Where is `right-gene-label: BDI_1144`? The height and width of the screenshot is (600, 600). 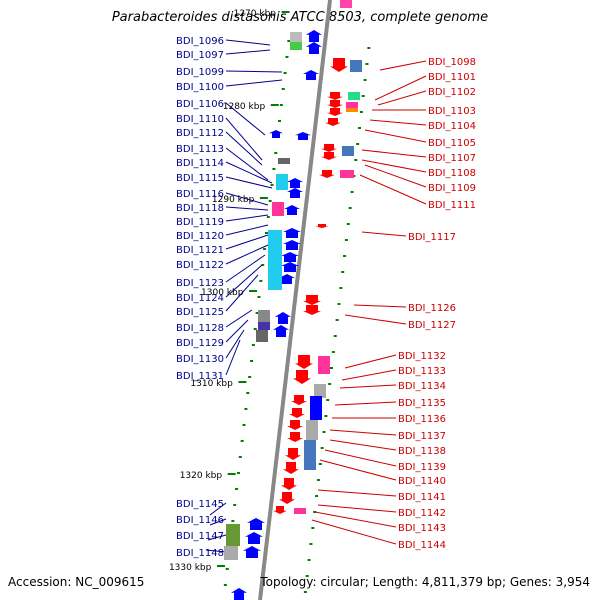
right-gene-label: BDI_1144 is located at coordinates (422, 545).